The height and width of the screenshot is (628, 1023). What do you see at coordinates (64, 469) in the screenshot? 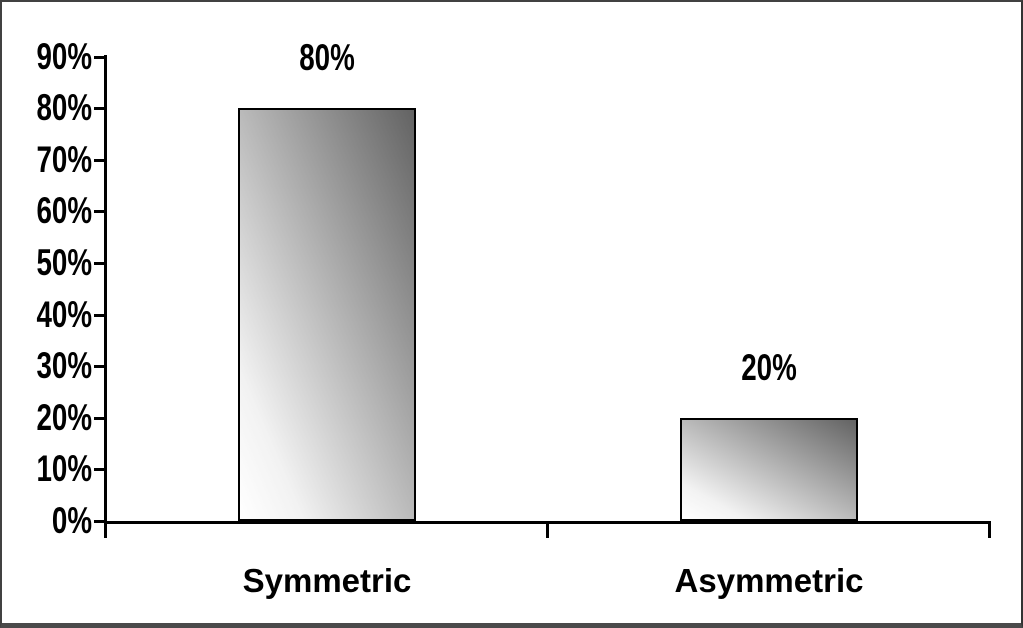
I see `y-tick-label: 10%` at bounding box center [64, 469].